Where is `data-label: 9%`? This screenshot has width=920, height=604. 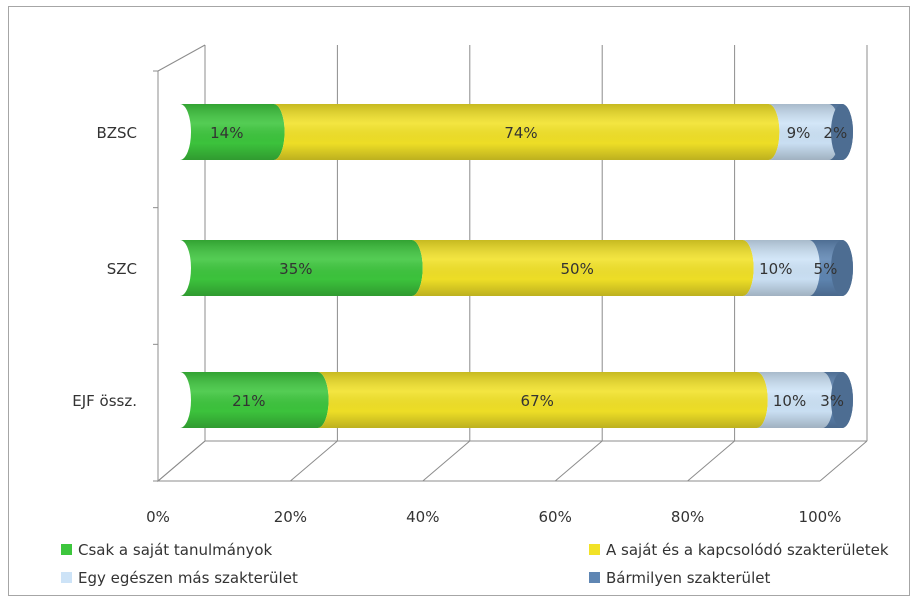
data-label: 9% is located at coordinates (799, 133).